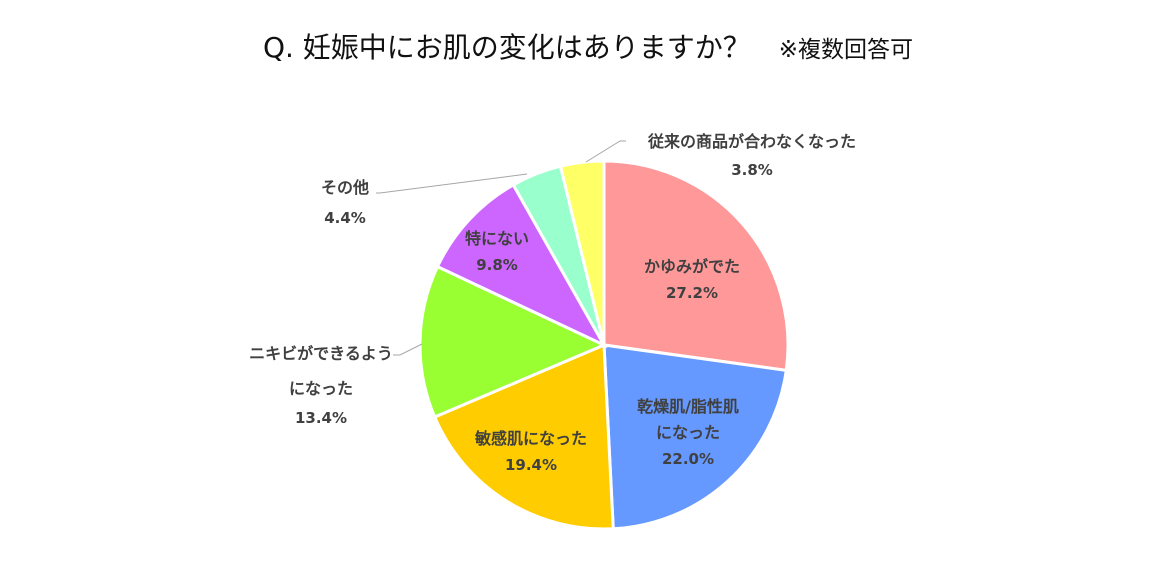 This screenshot has height=561, width=1176. I want to click on label-percent: 9.8%, so click(497, 265).